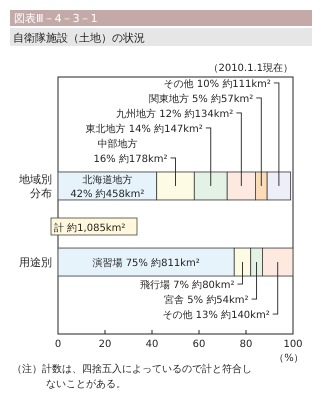 This screenshot has height=407, width=322. I want to click on data-label: その他 13% 約140km², so click(216, 315).